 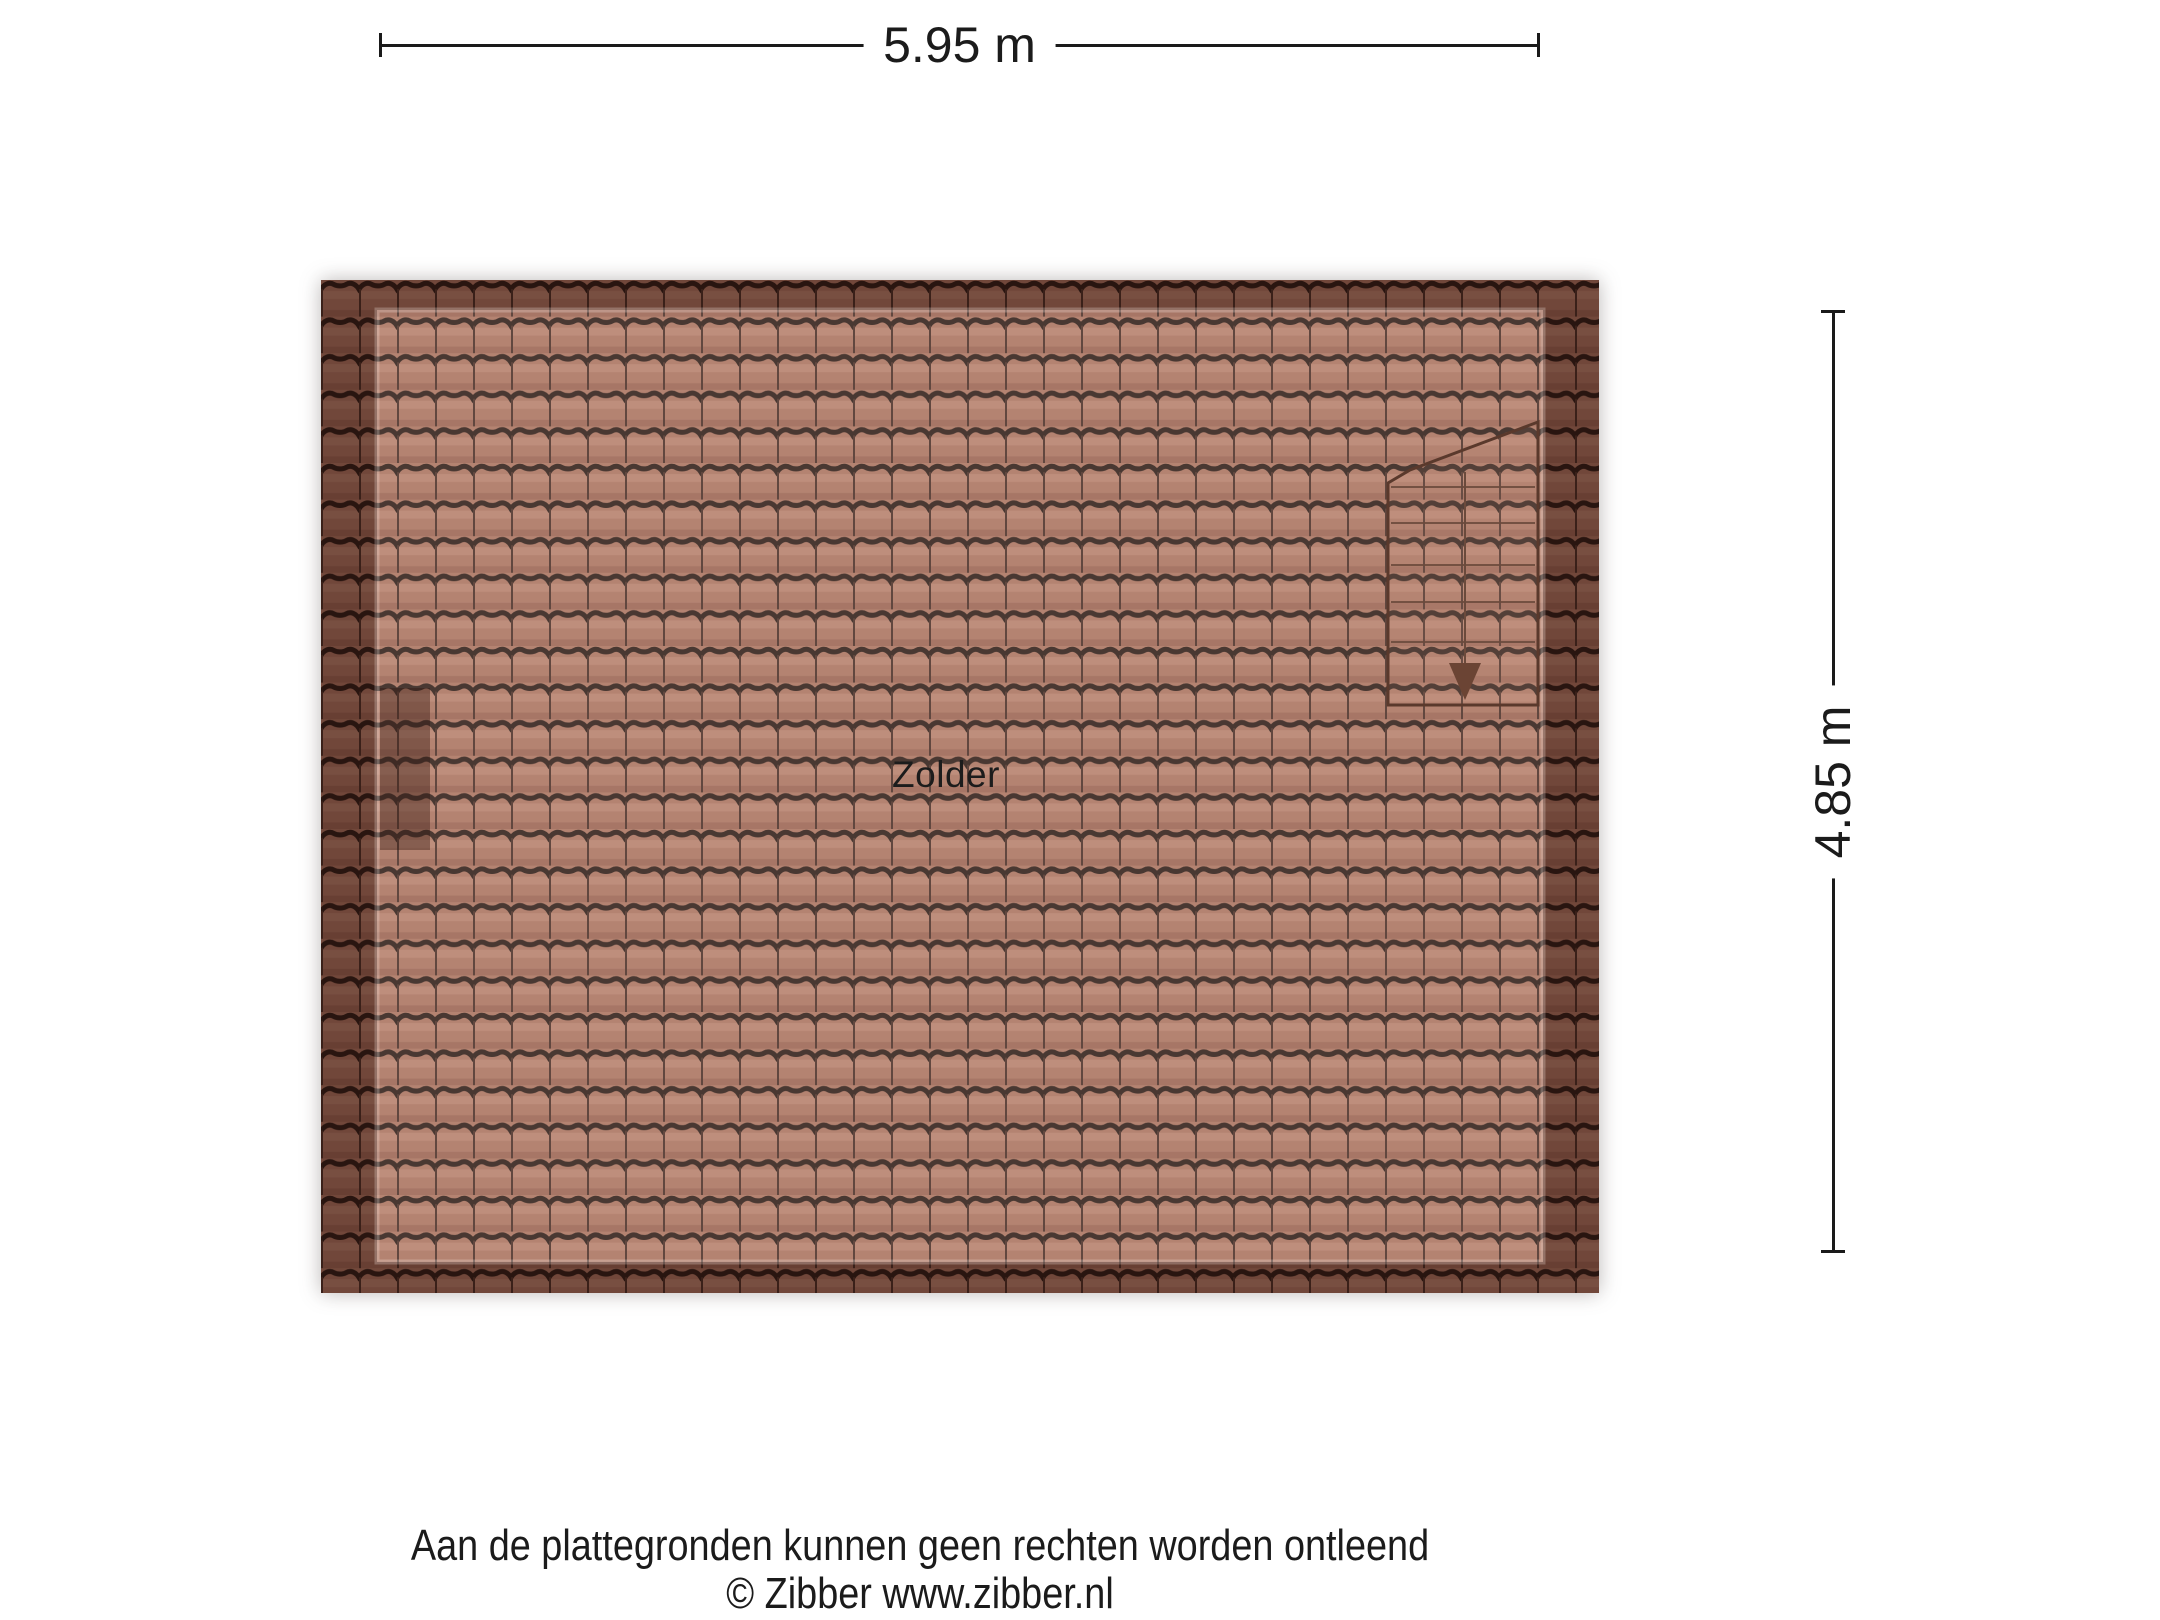 What do you see at coordinates (380, 45) in the screenshot?
I see `width-dimension-start-tick` at bounding box center [380, 45].